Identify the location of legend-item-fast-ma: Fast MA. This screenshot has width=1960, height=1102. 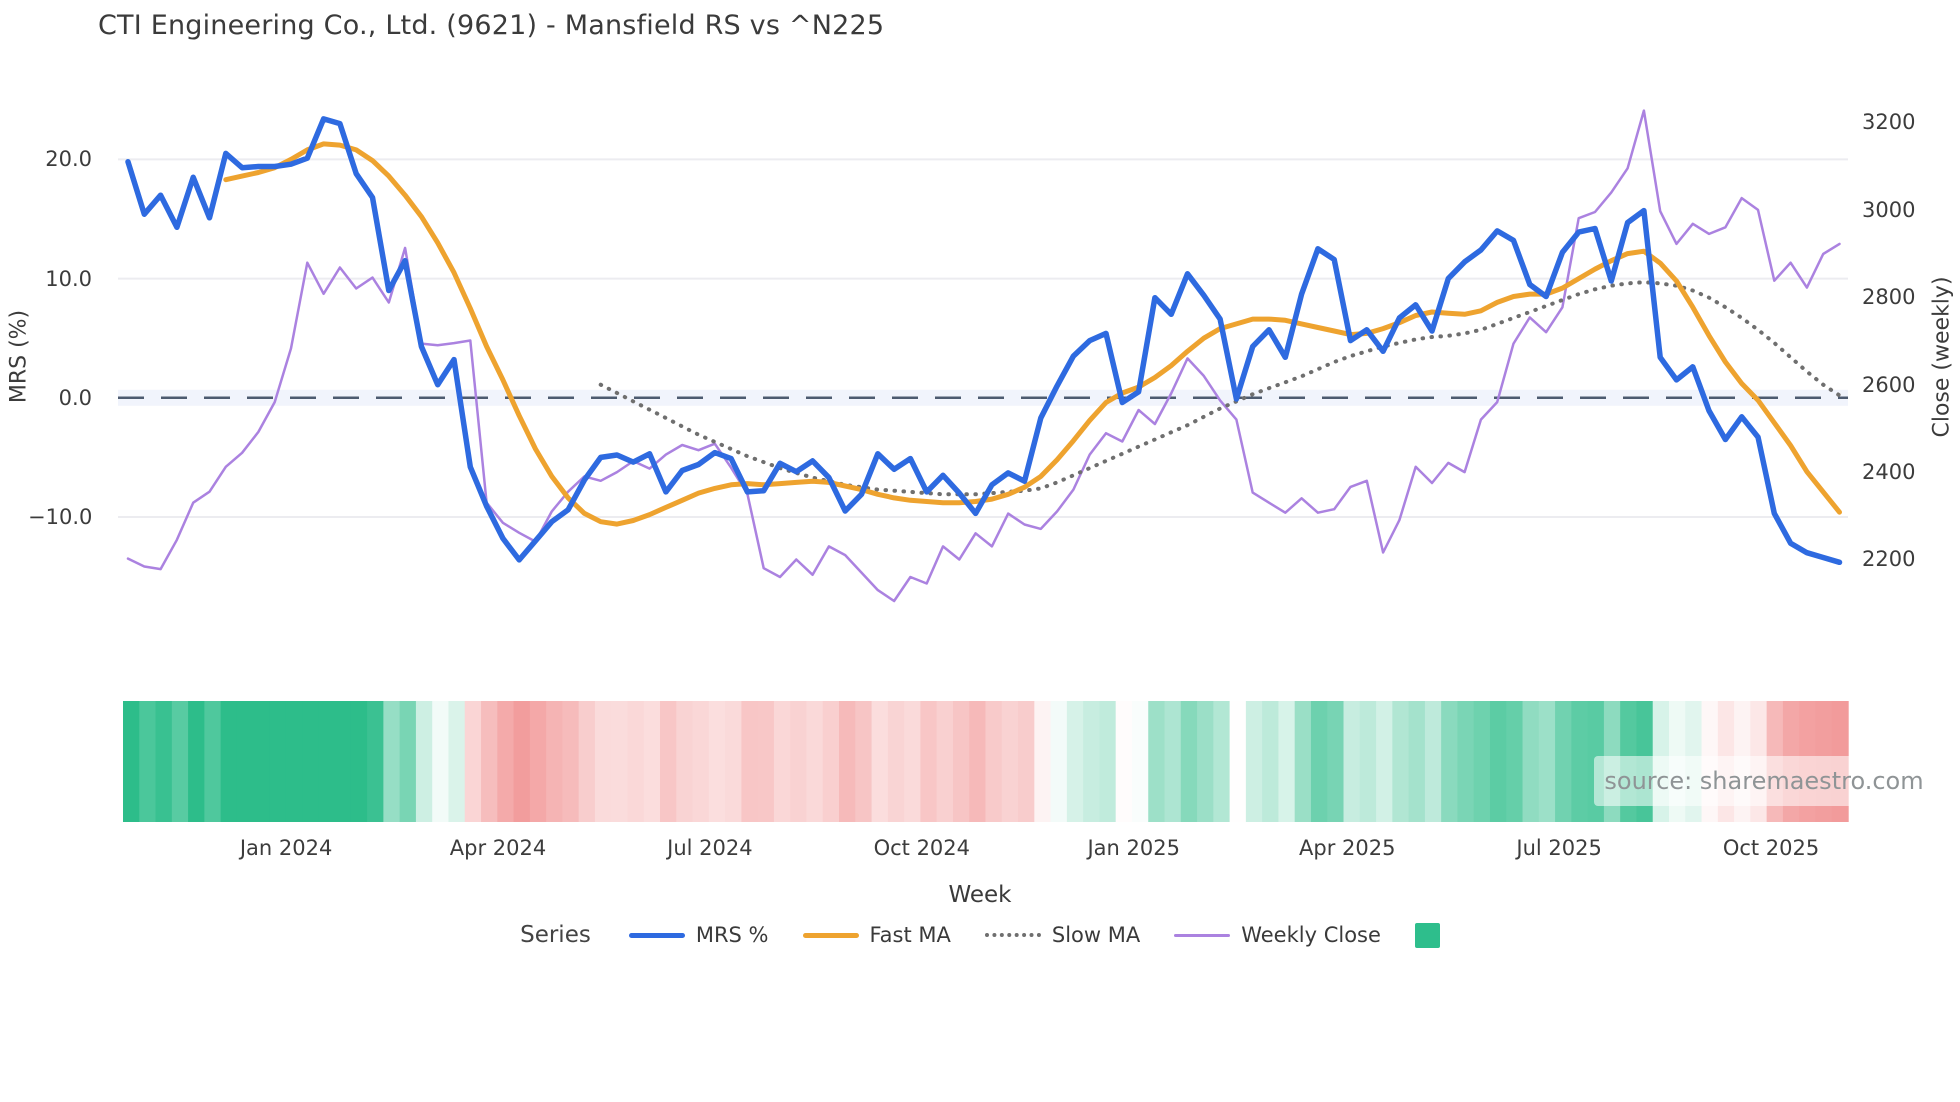
(876, 935).